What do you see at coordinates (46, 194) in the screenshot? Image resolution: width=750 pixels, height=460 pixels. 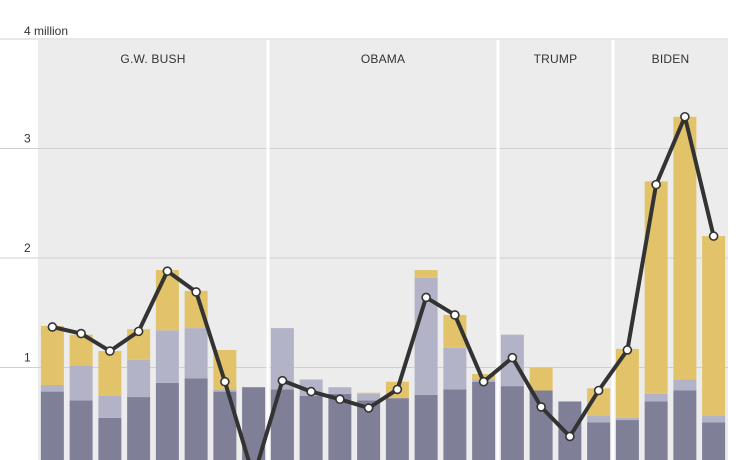 I see `y-tick-labels: 1 2 3 4 million` at bounding box center [46, 194].